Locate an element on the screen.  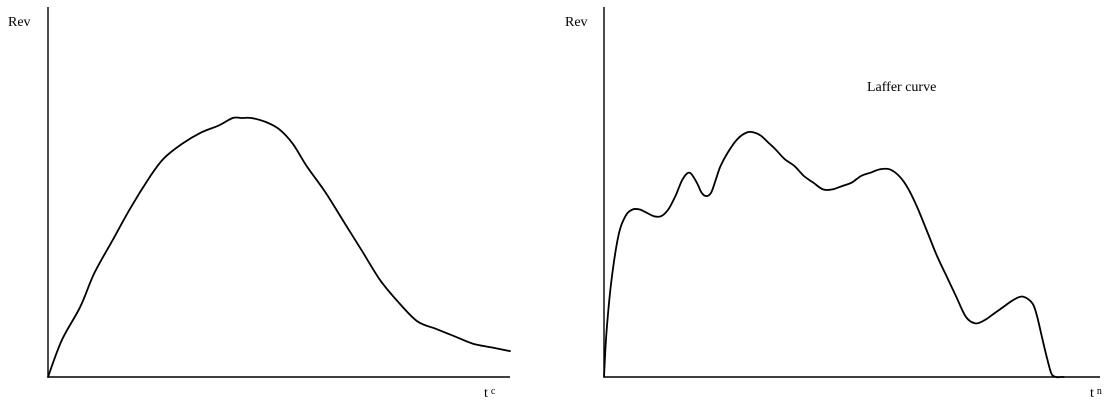
right-y-axis-label: Rev is located at coordinates (576, 22).